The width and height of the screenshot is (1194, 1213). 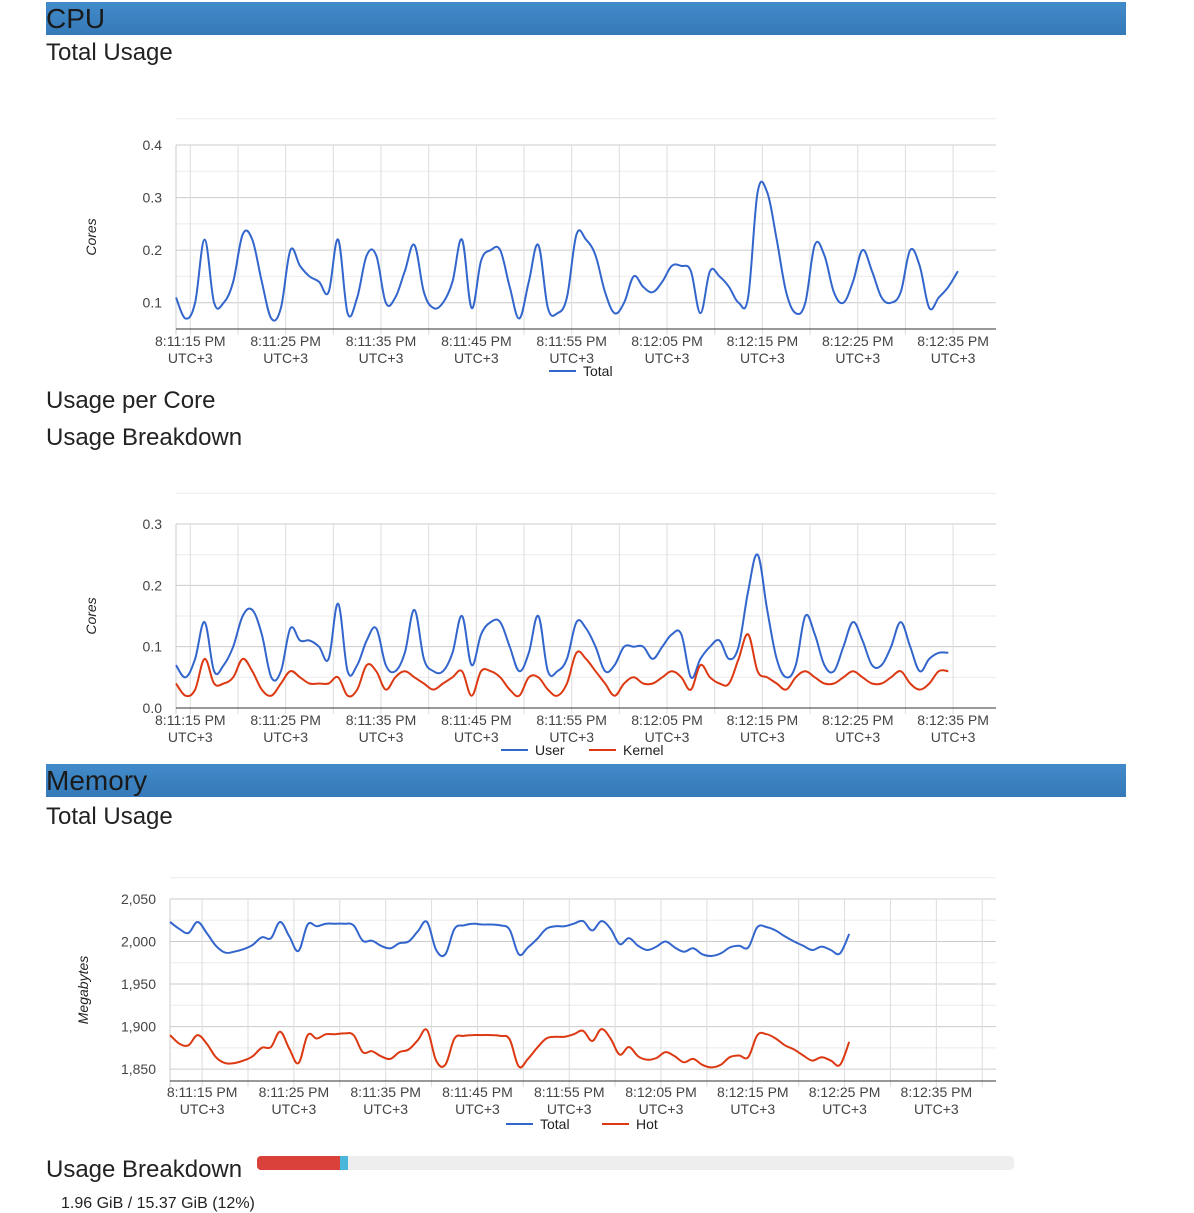 I want to click on cpu-usage-breakdown-title: Usage Breakdown, so click(x=144, y=437).